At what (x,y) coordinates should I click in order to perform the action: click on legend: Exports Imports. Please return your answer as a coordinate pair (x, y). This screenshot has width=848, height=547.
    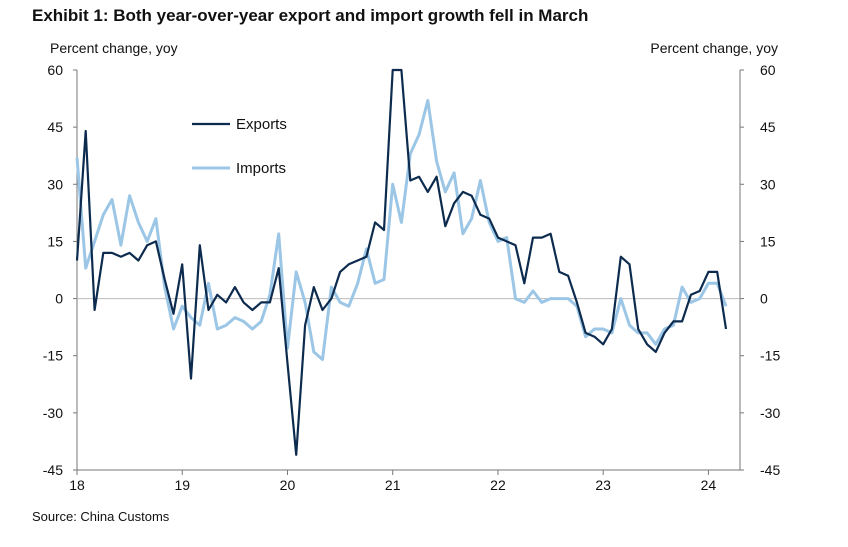
    Looking at the image, I should click on (239, 146).